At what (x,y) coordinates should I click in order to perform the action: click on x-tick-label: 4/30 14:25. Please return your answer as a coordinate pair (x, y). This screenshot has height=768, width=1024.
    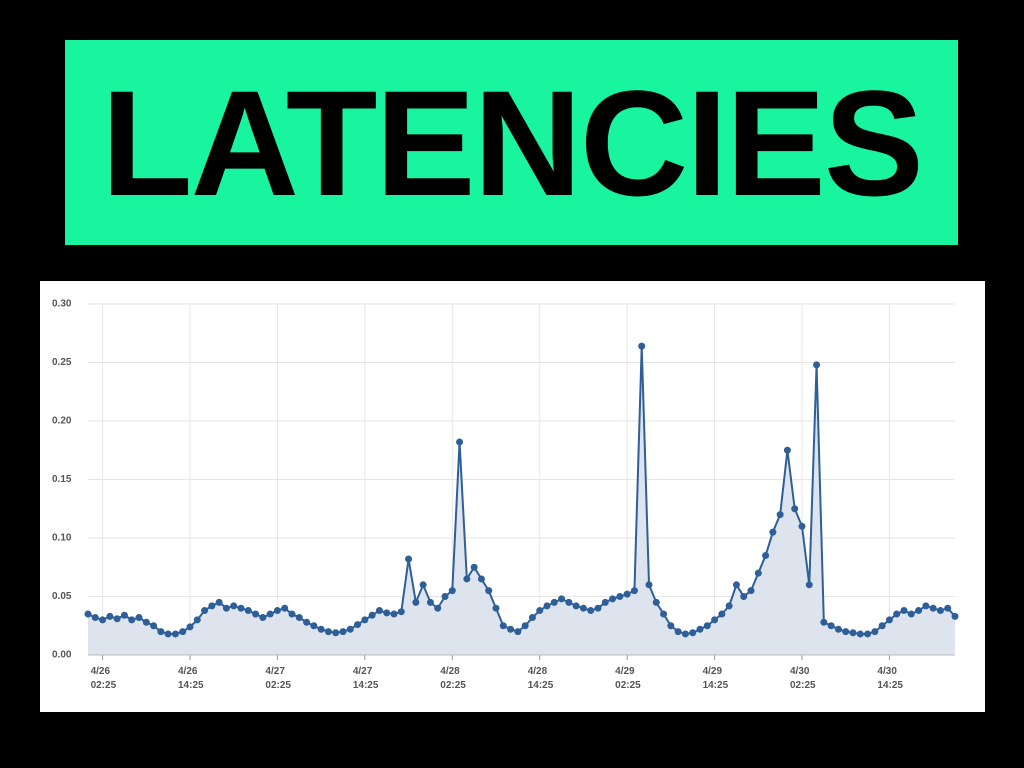
    Looking at the image, I should click on (890, 678).